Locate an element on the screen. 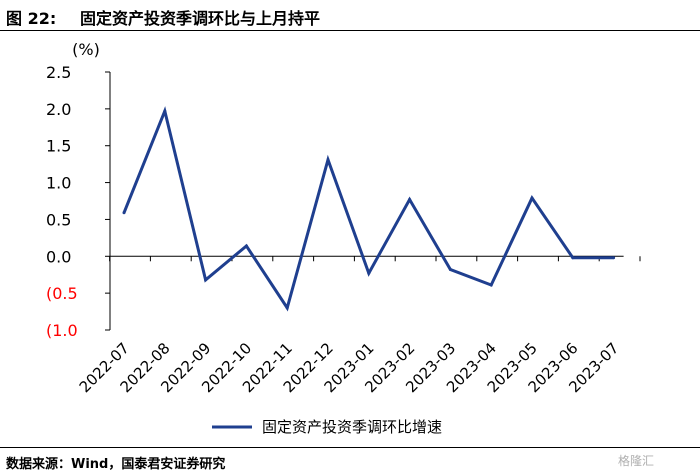  figure-label: 图 22: is located at coordinates (31, 18).